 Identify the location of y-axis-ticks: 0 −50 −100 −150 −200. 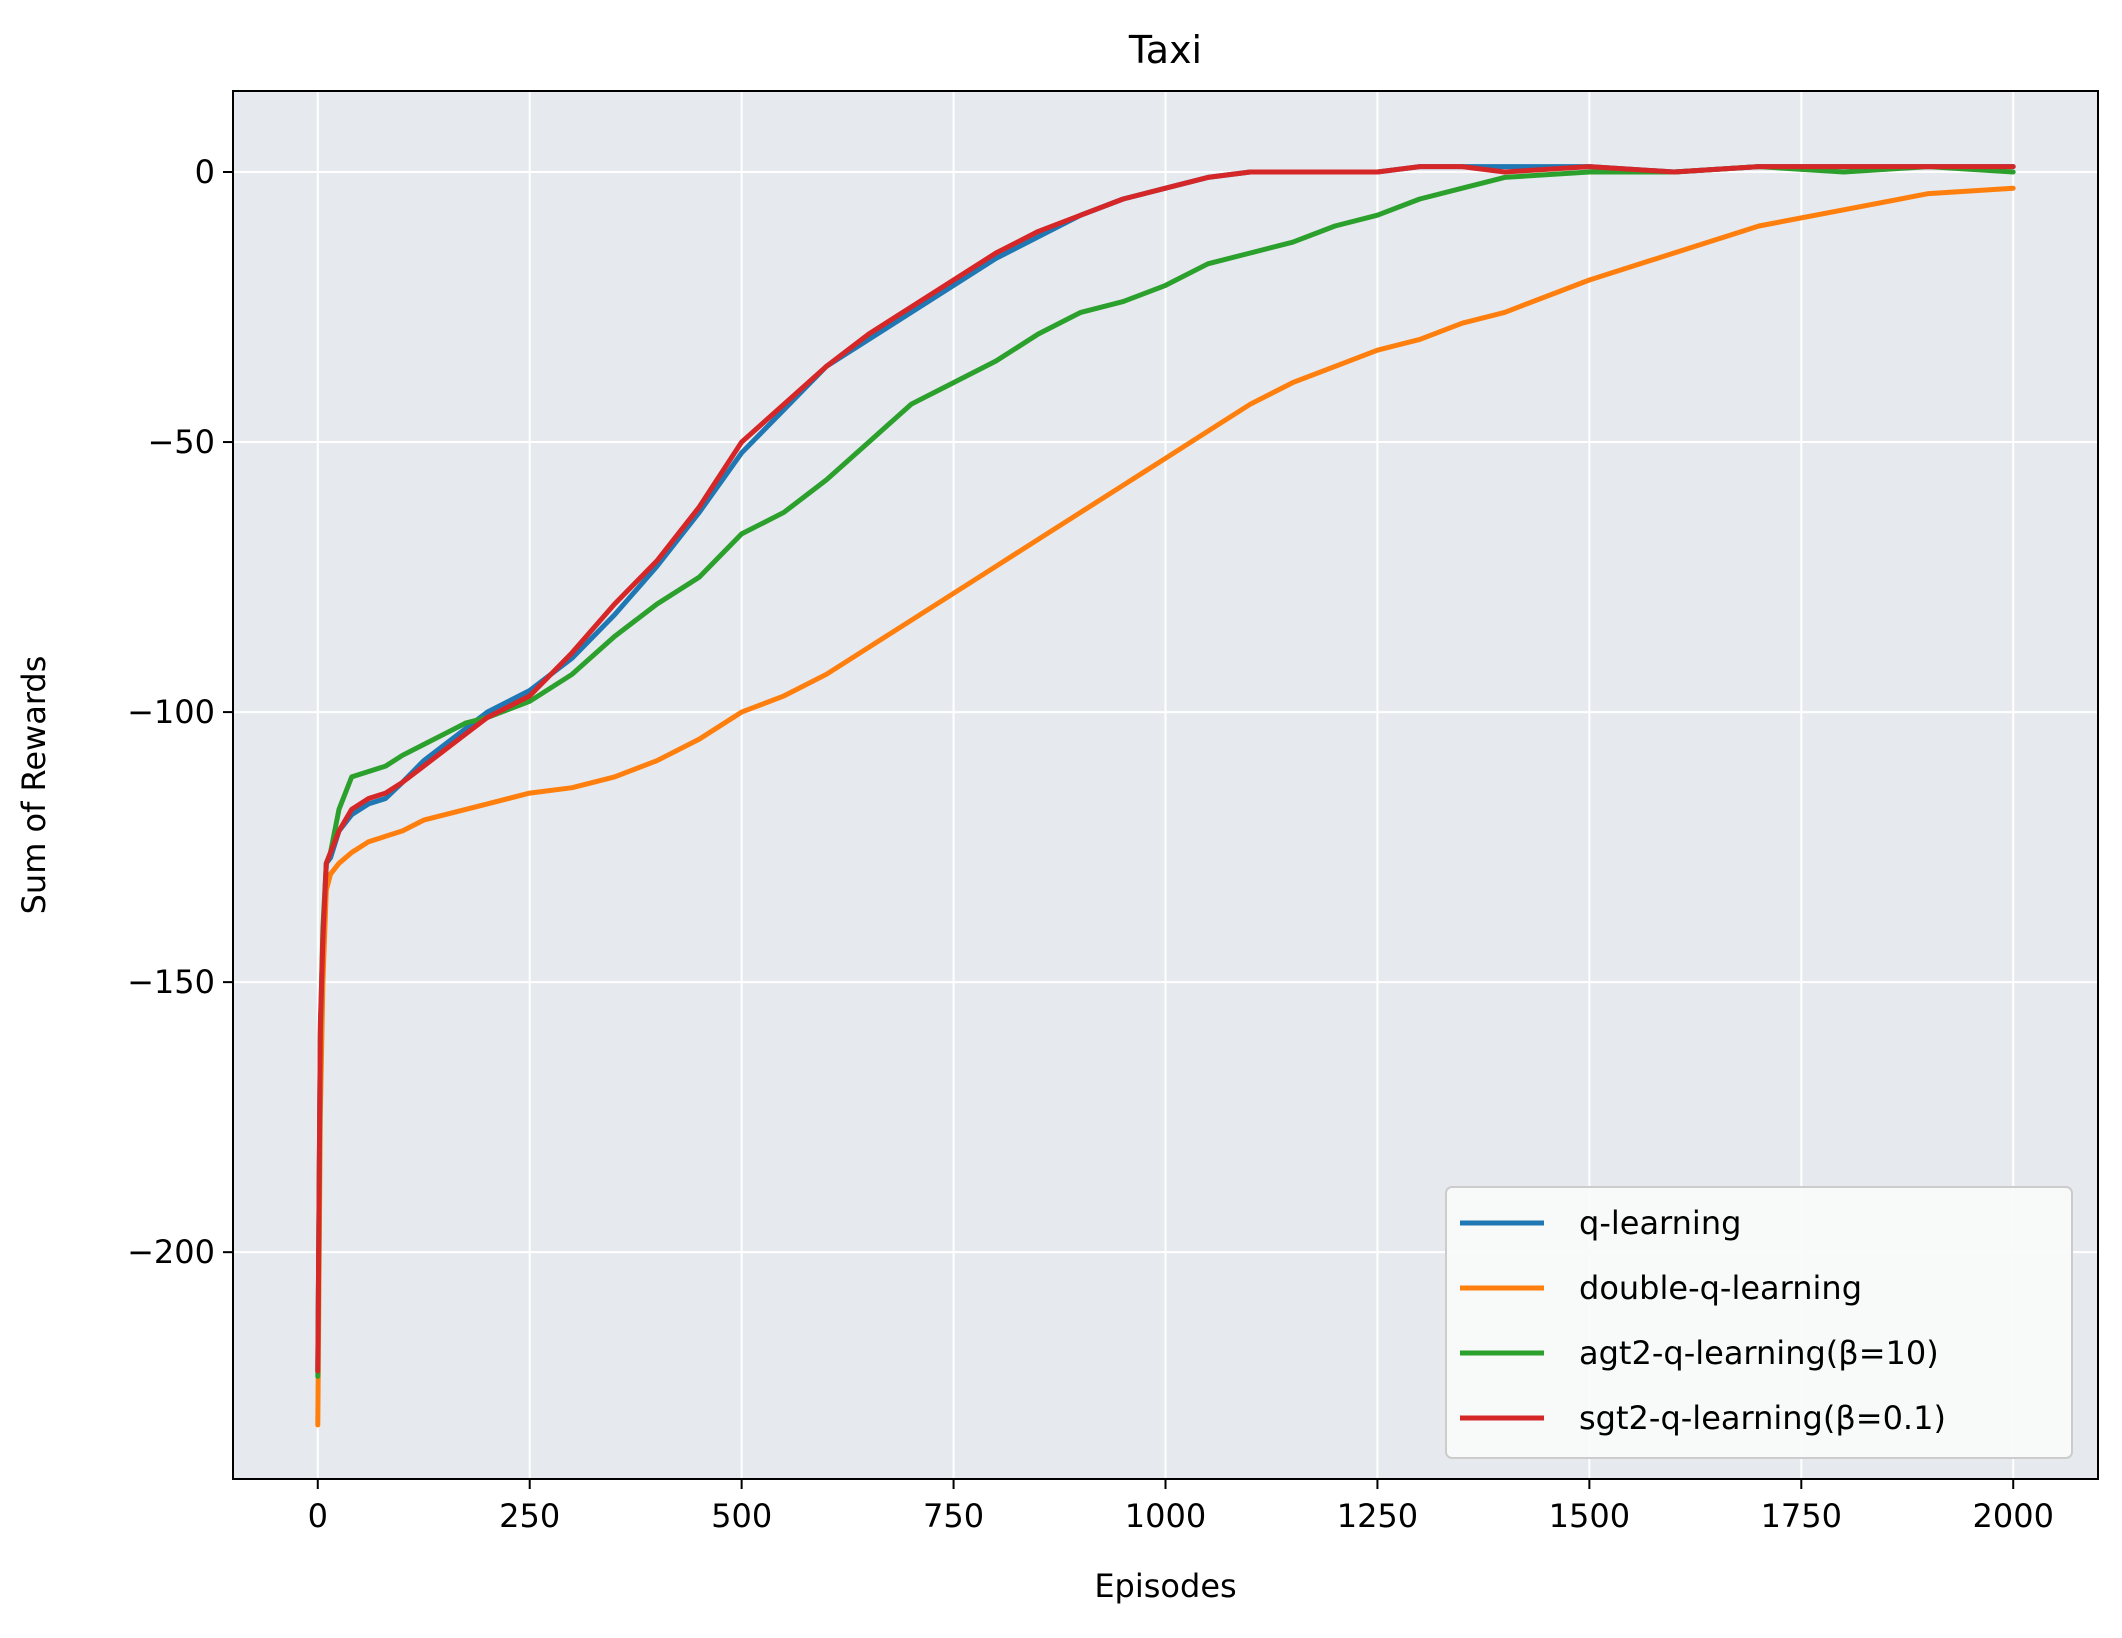
(180, 712).